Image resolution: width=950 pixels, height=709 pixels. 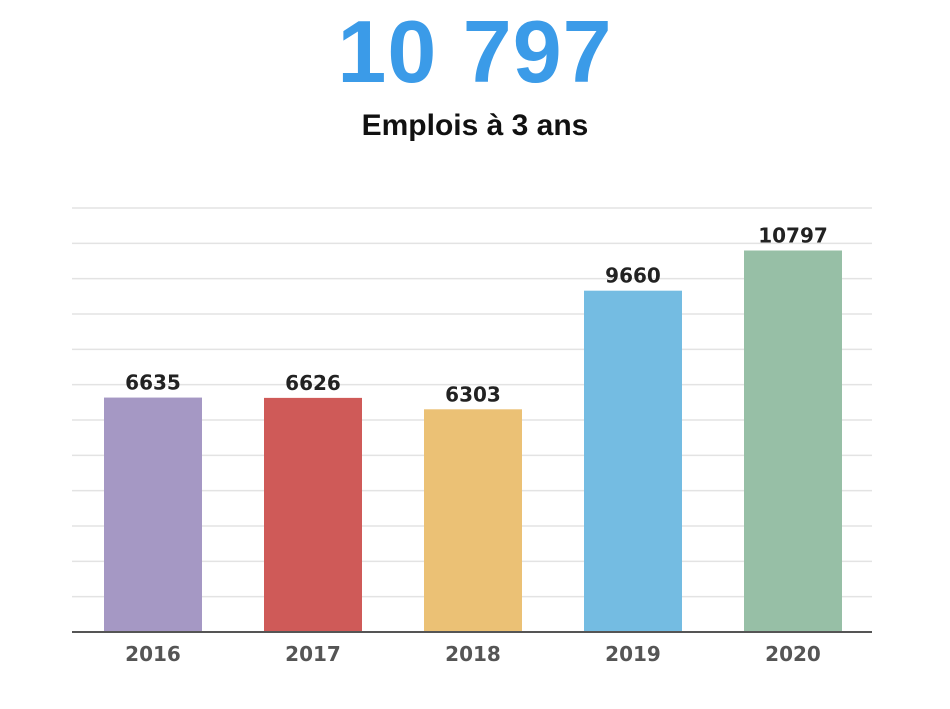 I want to click on x-tick-label-2020: 2020, so click(x=793, y=654).